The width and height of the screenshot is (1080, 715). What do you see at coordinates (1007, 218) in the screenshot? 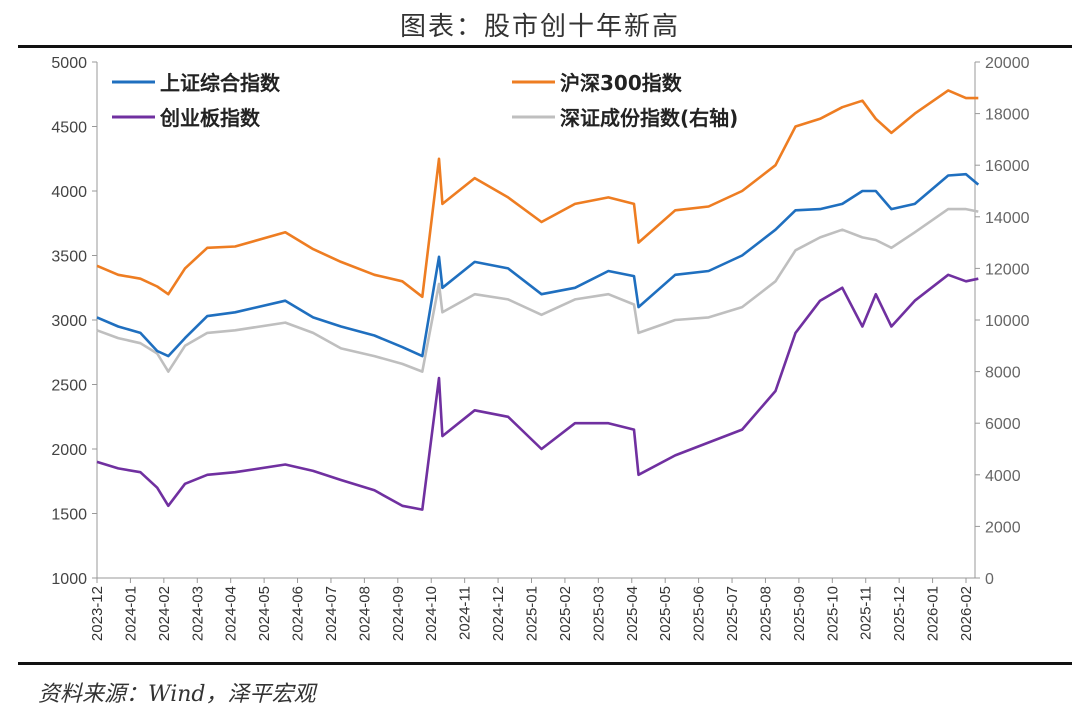
I see `right-tick-label: 14000` at bounding box center [1007, 218].